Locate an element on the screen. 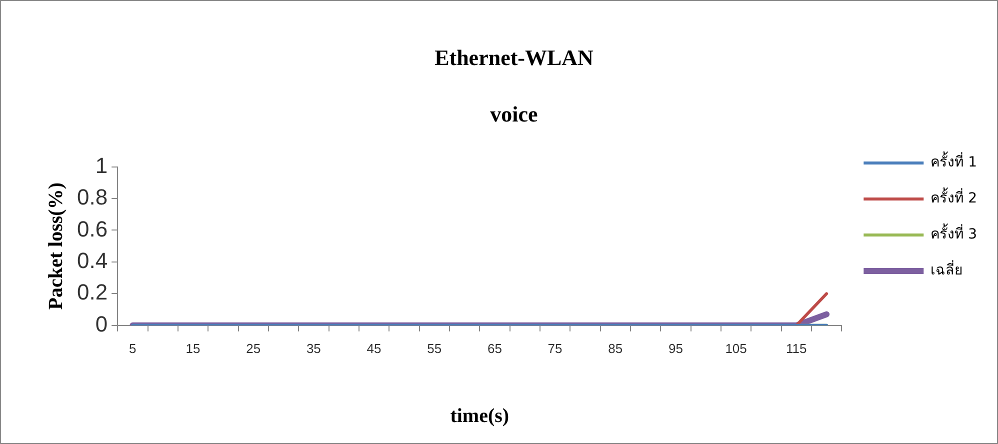 The height and width of the screenshot is (444, 998). y-tick-label: 0 is located at coordinates (101, 323).